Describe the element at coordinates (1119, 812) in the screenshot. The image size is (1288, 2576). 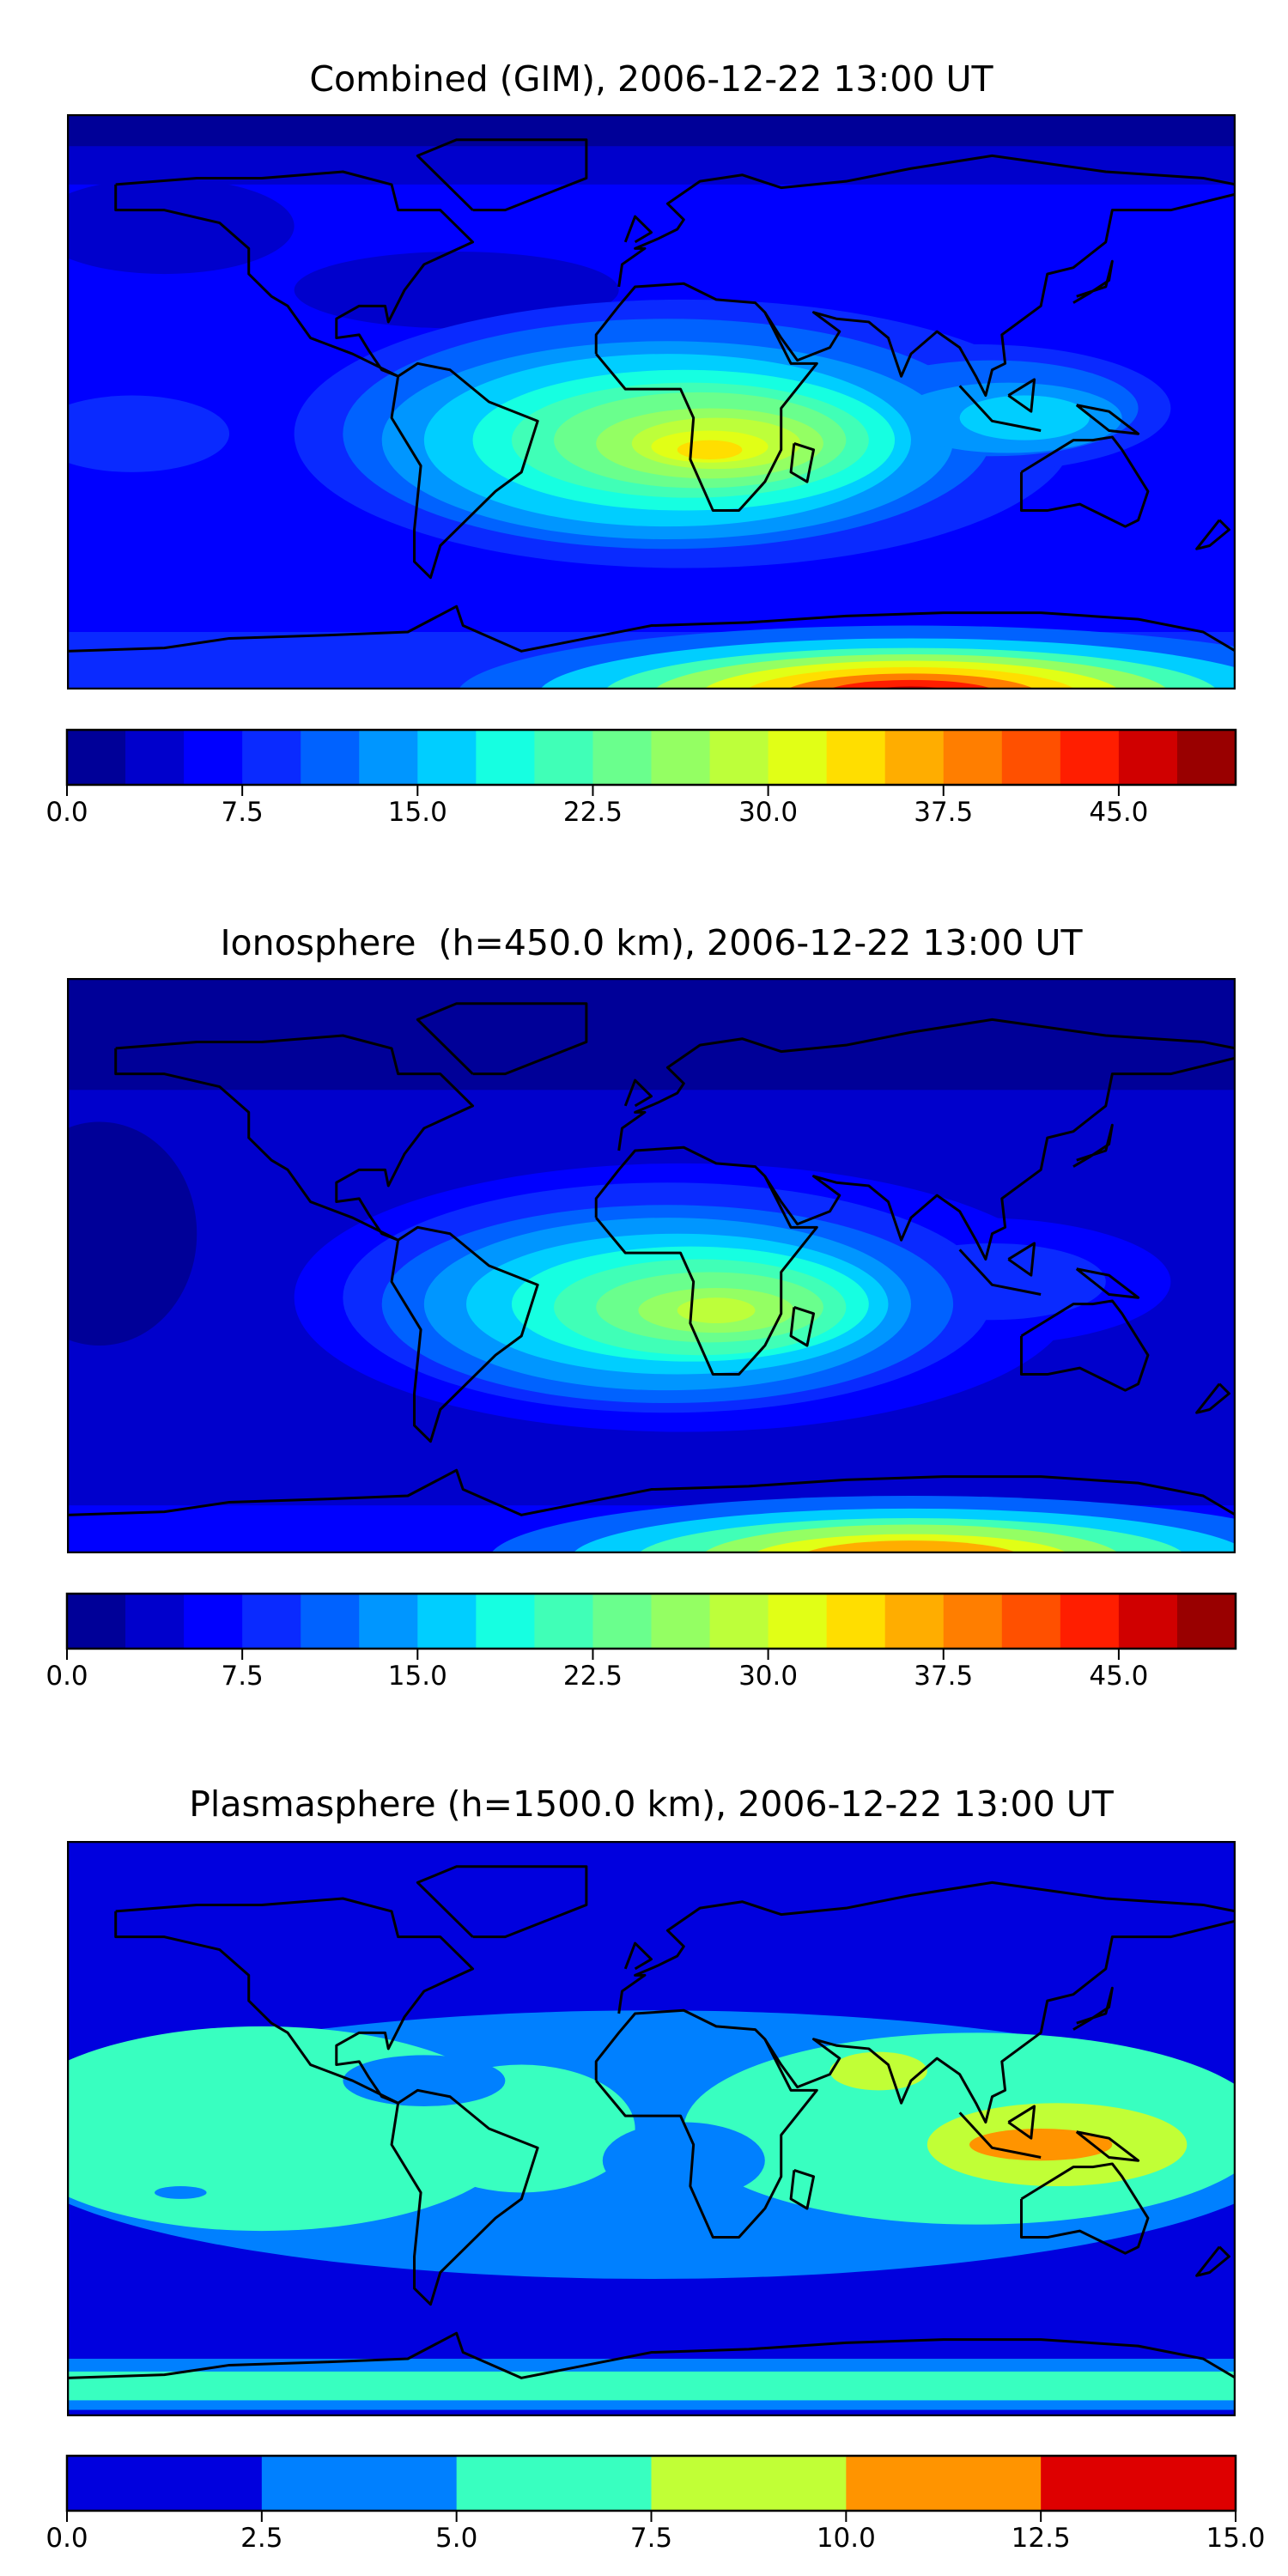
I see `colorbar-tick-label: 45.0` at that location.